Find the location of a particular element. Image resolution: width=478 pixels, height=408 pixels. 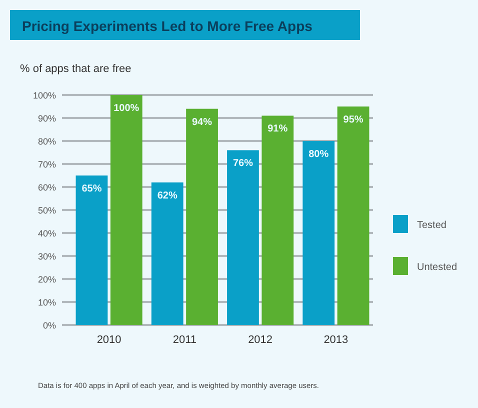

data-label: 91% is located at coordinates (278, 129).